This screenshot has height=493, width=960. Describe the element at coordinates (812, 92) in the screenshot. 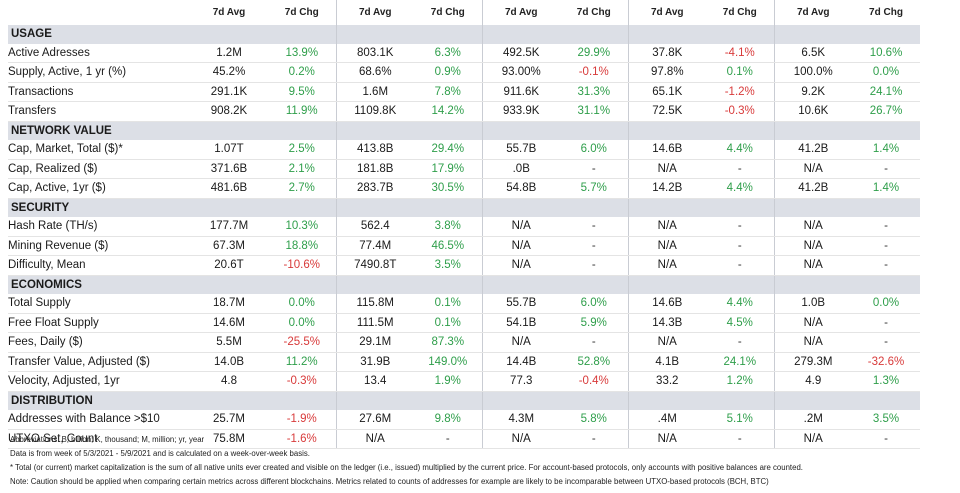

I see `avg-value-cell: 9.2K` at that location.